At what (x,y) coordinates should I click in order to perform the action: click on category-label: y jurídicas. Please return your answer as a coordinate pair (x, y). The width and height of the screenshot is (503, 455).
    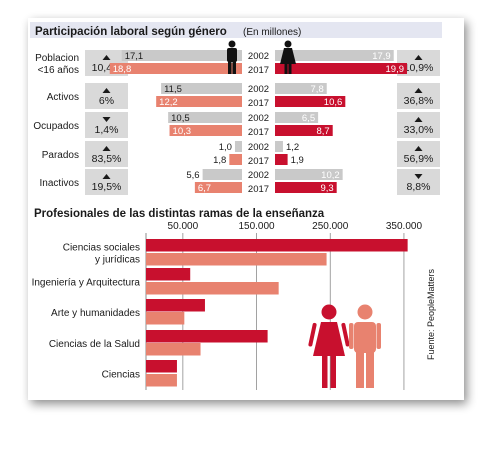
    Looking at the image, I should click on (117, 259).